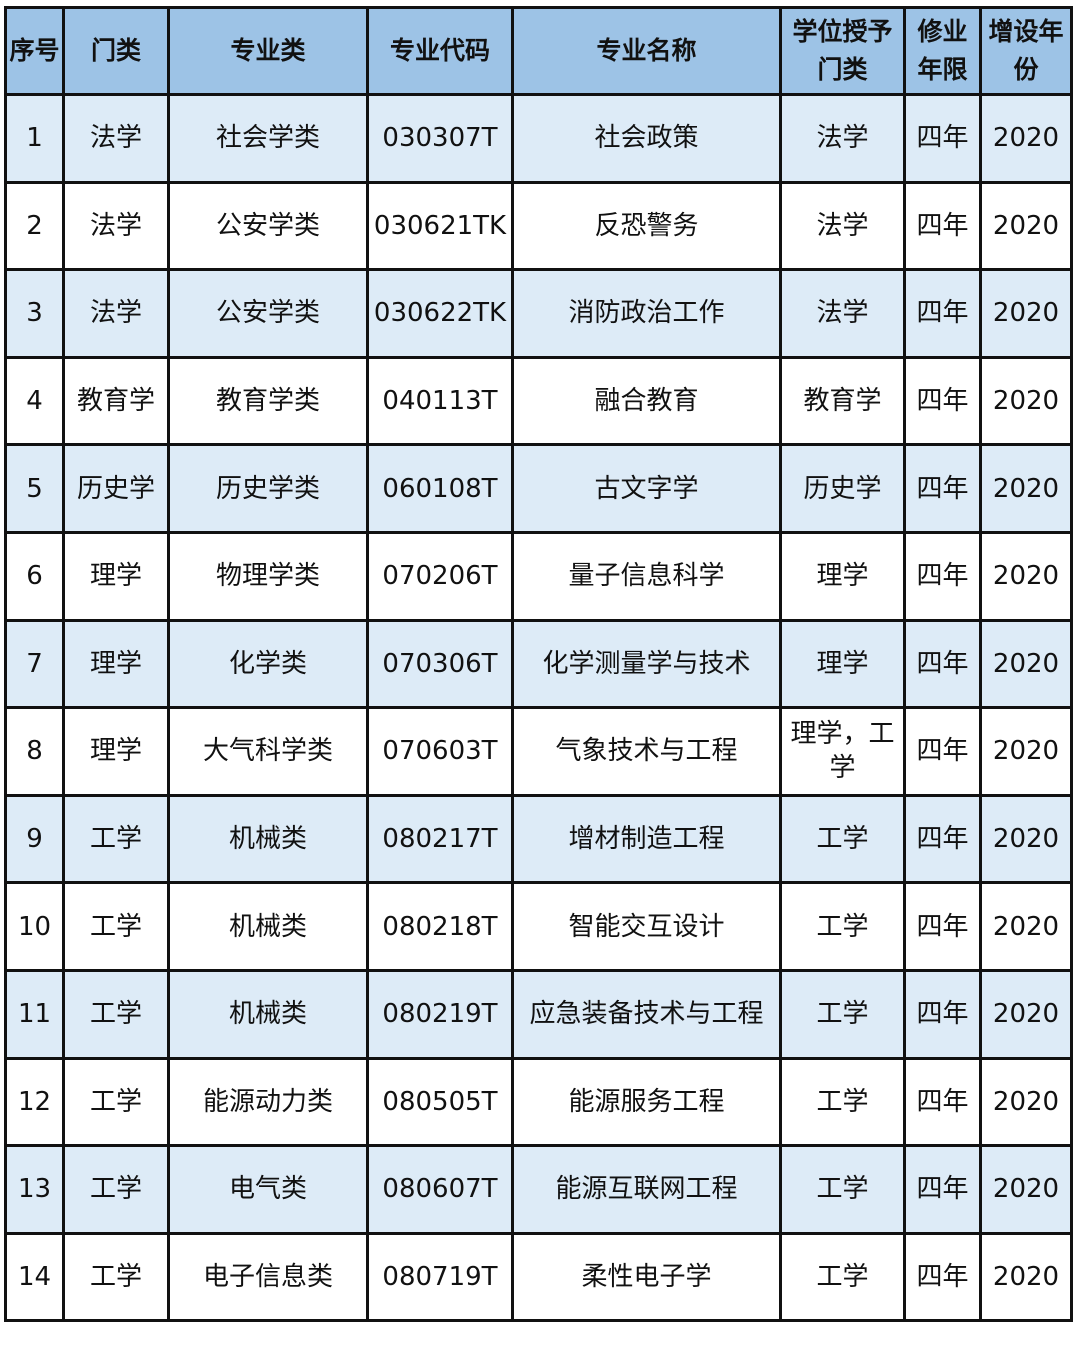 Image resolution: width=1080 pixels, height=1366 pixels. I want to click on cell-major-code: 030307T, so click(440, 138).